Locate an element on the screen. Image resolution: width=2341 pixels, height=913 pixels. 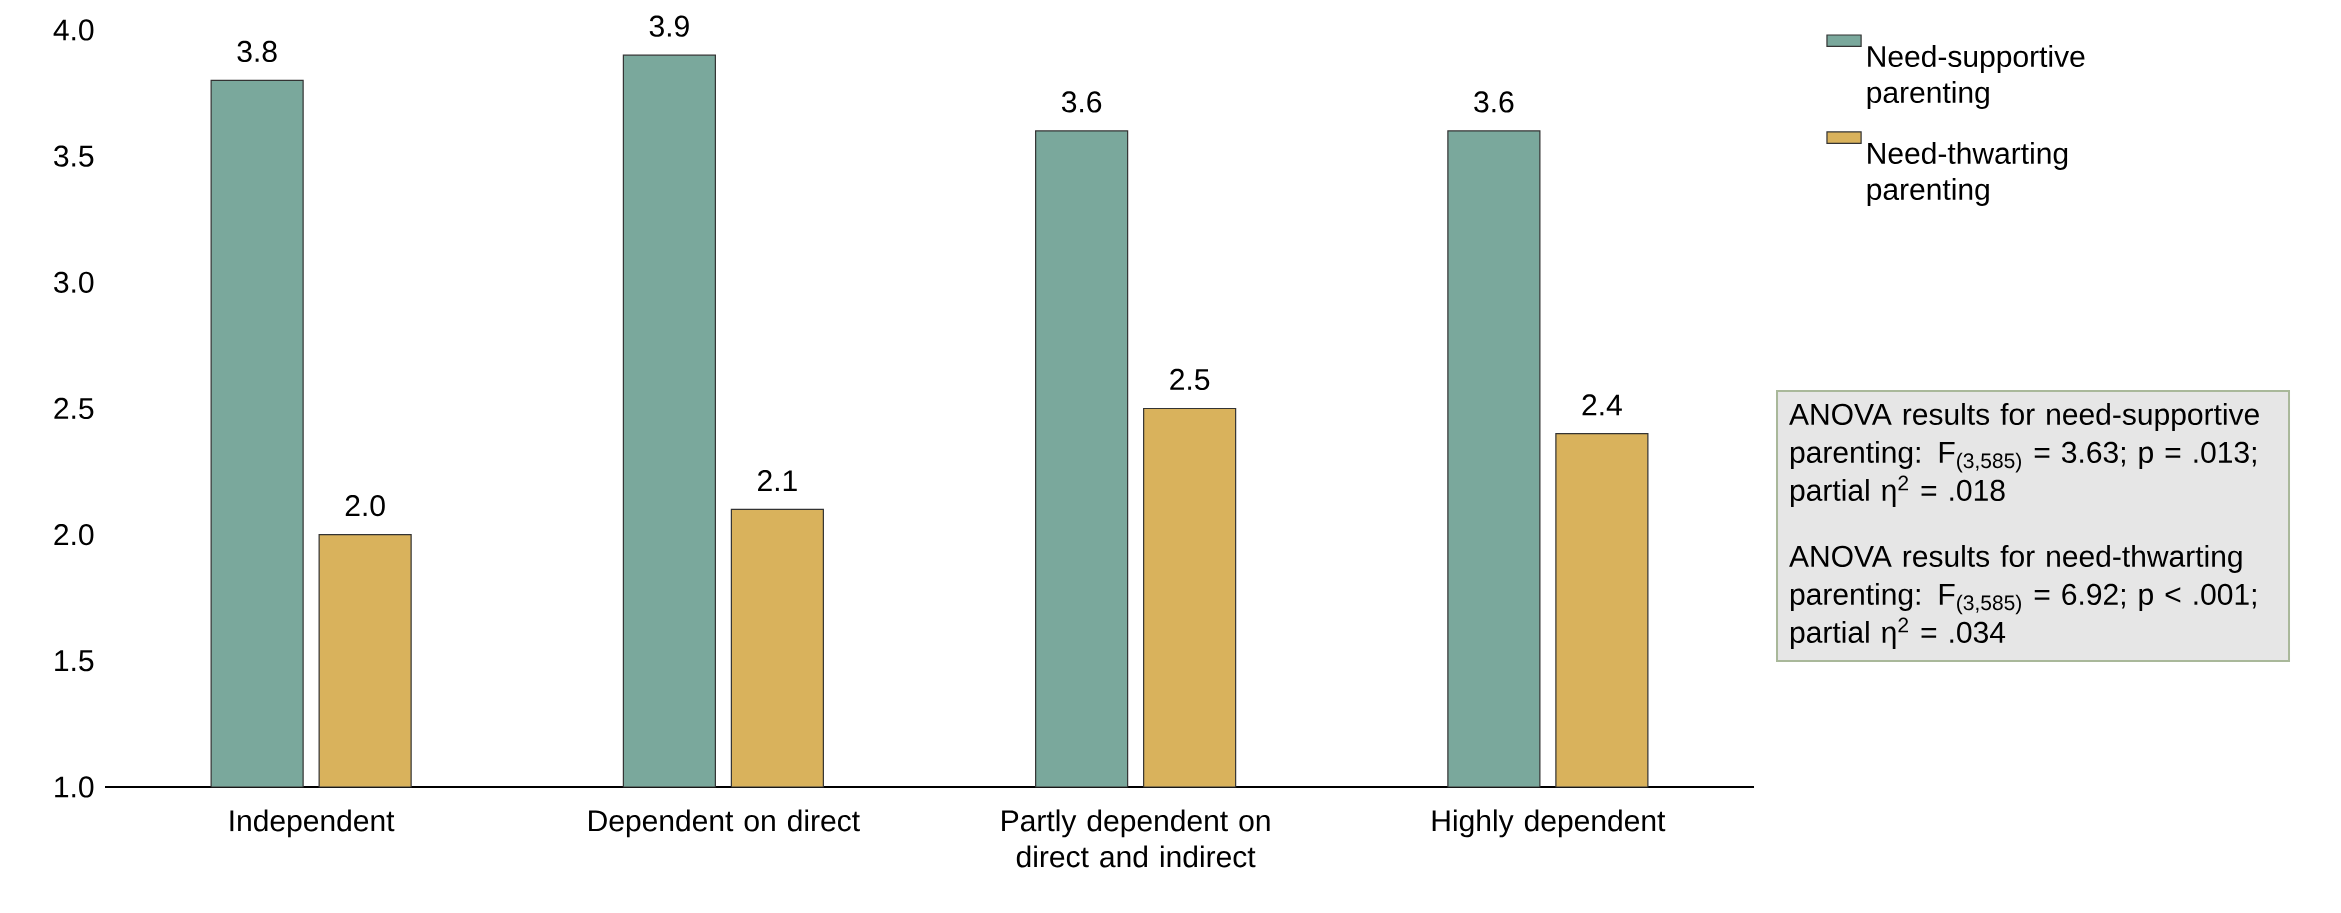
y-tick-label: 3.0 is located at coordinates (74, 282).